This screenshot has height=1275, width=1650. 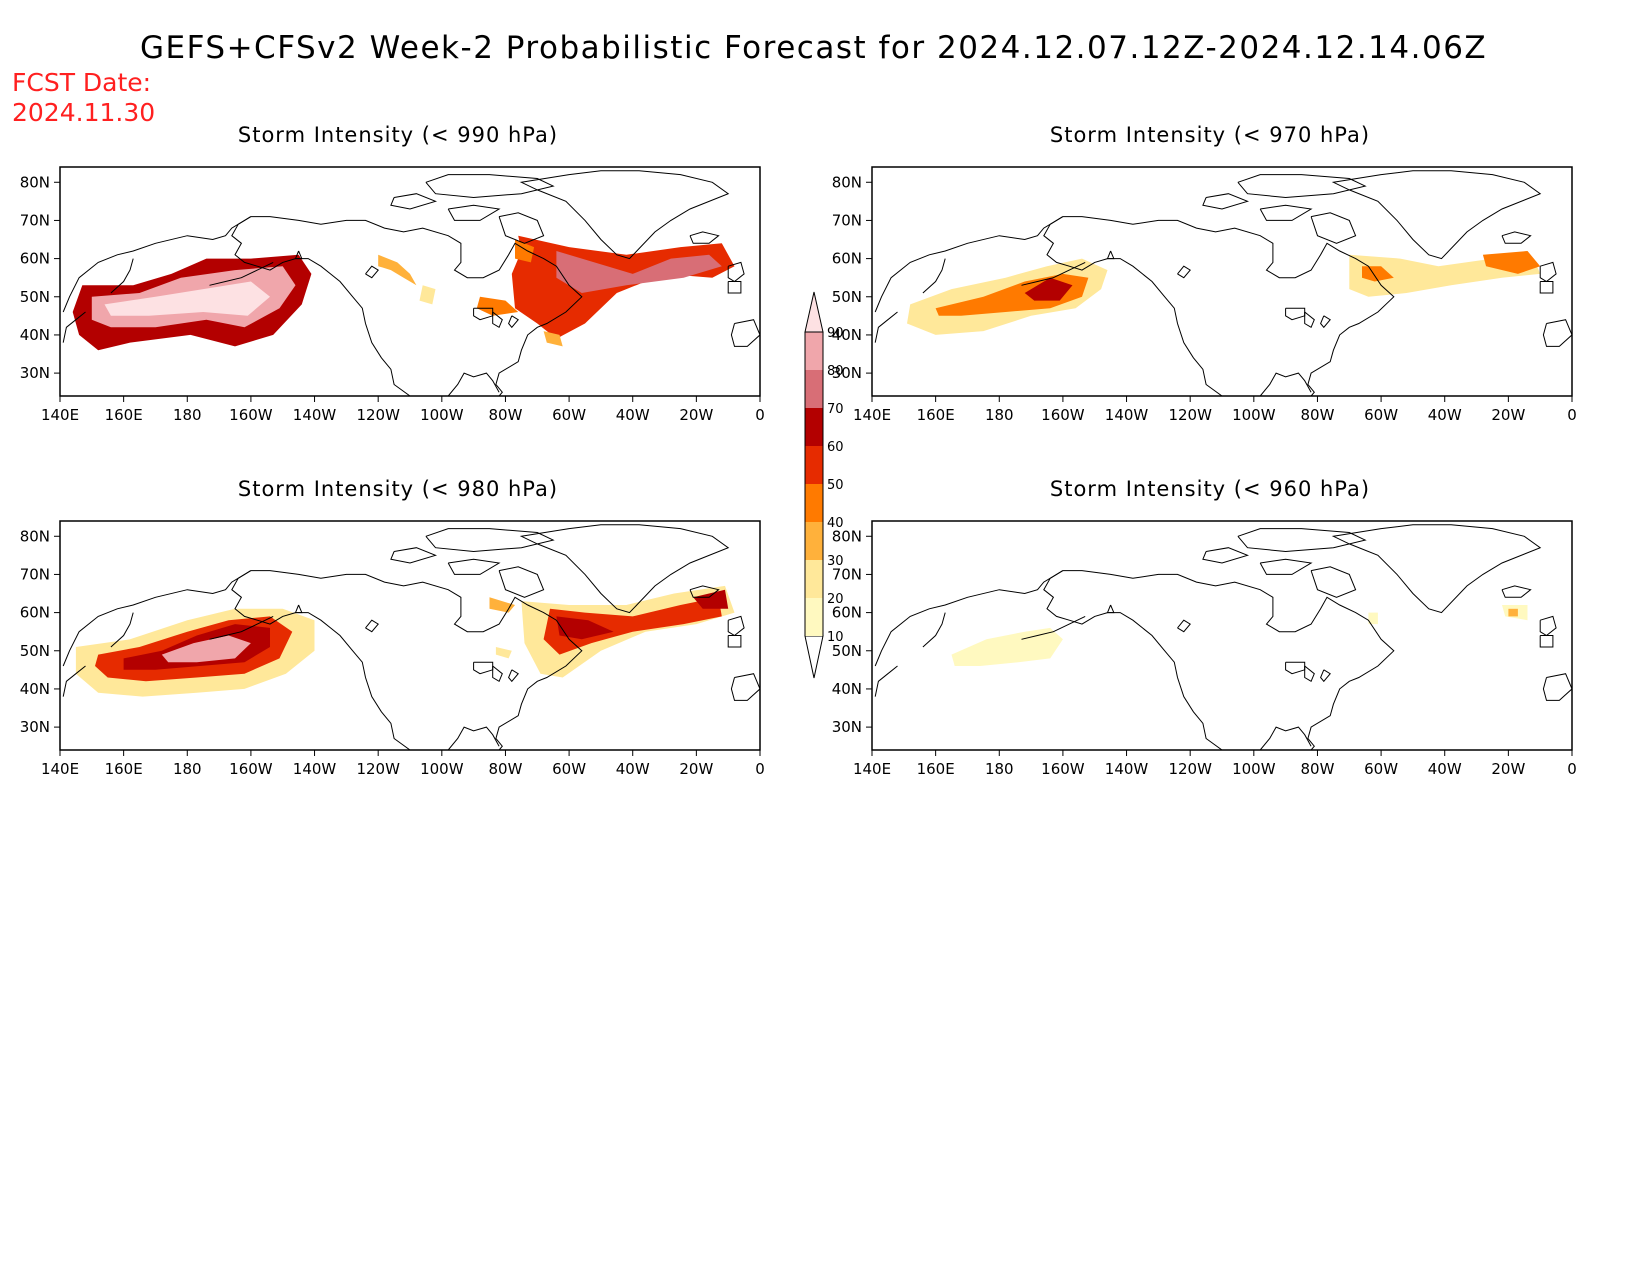 I want to click on colorbar-label: 90, so click(x=835, y=333).